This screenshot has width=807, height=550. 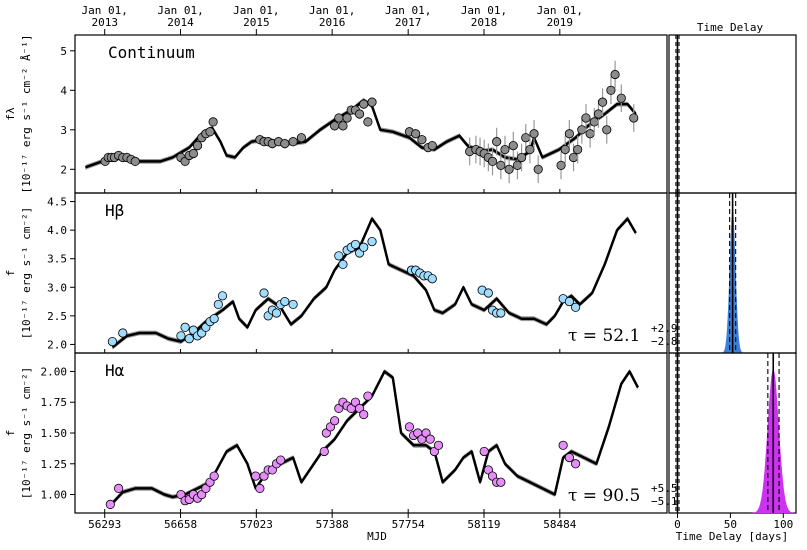 I want to click on x-tick-label: 57388, so click(x=332, y=524).